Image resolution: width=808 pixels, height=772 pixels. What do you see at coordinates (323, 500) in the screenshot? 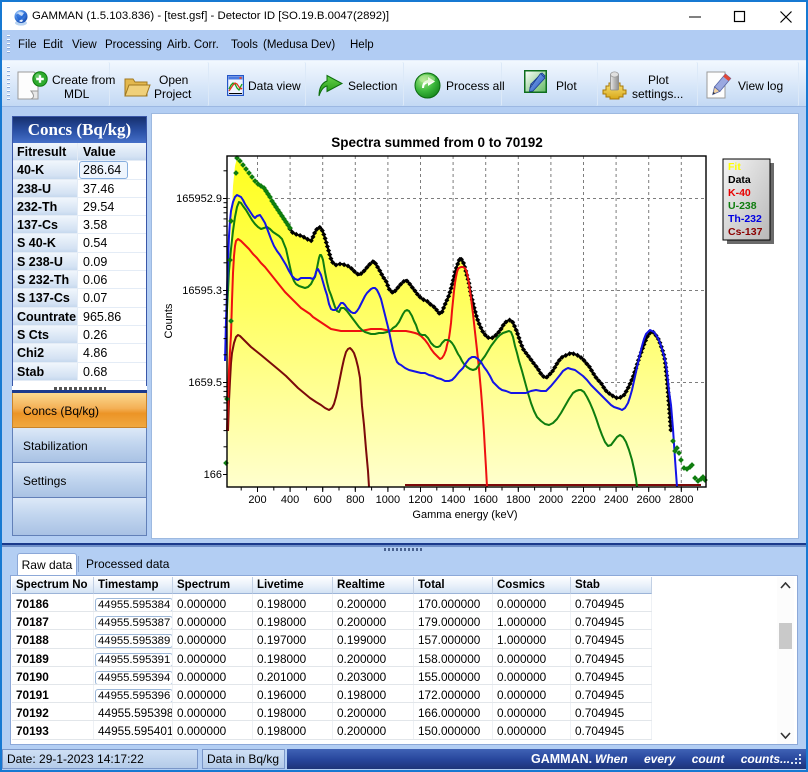
I see `svg-text: 600` at bounding box center [323, 500].